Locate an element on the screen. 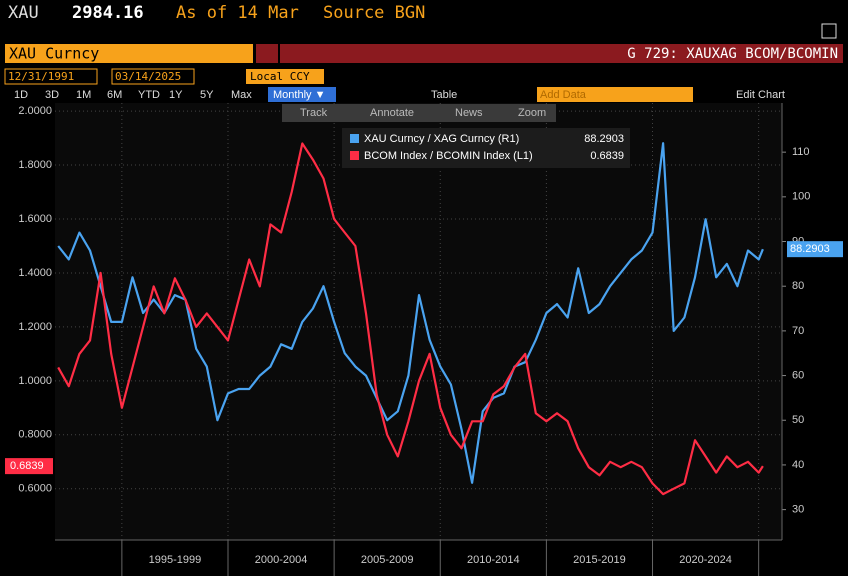 The image size is (848, 576). tool-button: Track is located at coordinates (314, 113).